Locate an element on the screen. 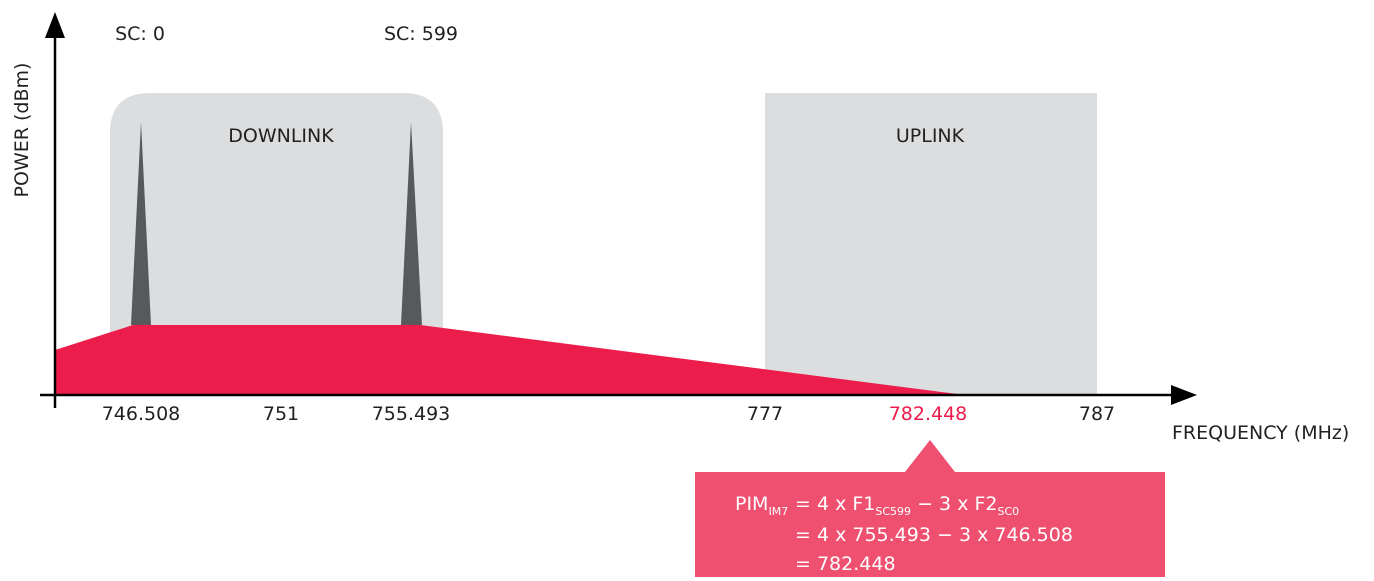  term: = 4 x F1 is located at coordinates (835, 504).